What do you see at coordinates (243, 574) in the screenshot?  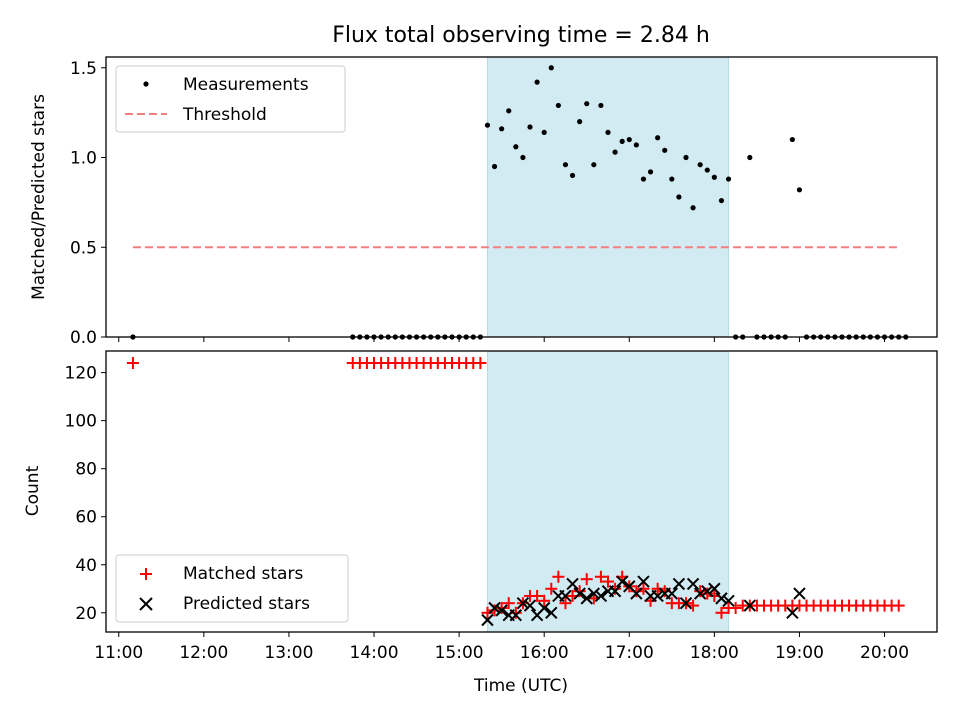 I see `legend-label-matched-stars: Matched stars` at bounding box center [243, 574].